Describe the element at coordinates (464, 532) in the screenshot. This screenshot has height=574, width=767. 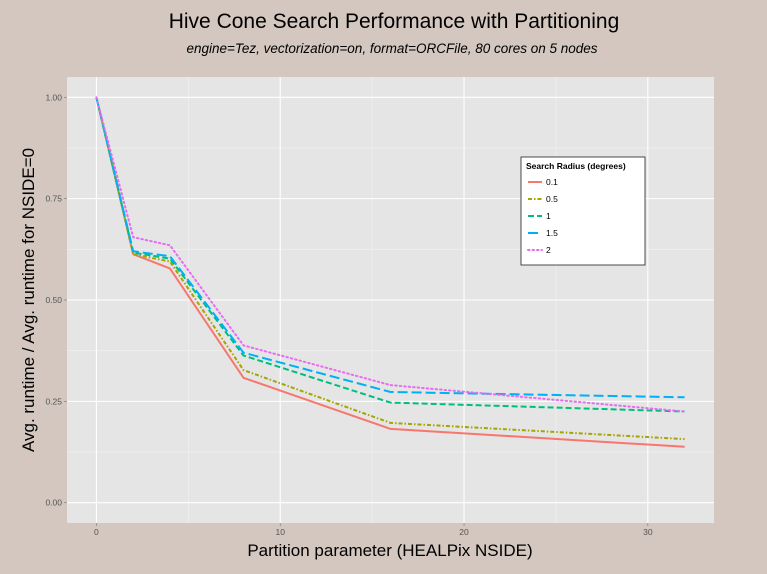
I see `x-tick-label: 20` at that location.